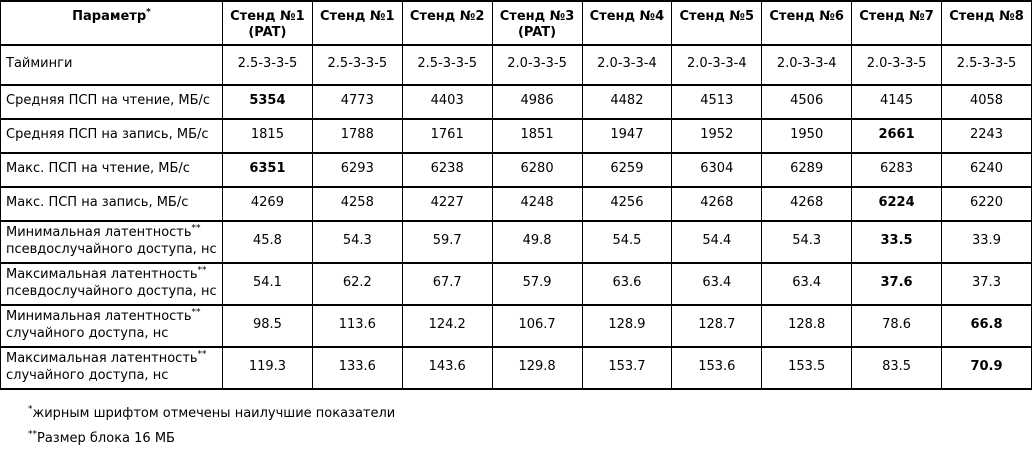  Describe the element at coordinates (807, 169) in the screenshot. I see `value-cell: 6289` at that location.